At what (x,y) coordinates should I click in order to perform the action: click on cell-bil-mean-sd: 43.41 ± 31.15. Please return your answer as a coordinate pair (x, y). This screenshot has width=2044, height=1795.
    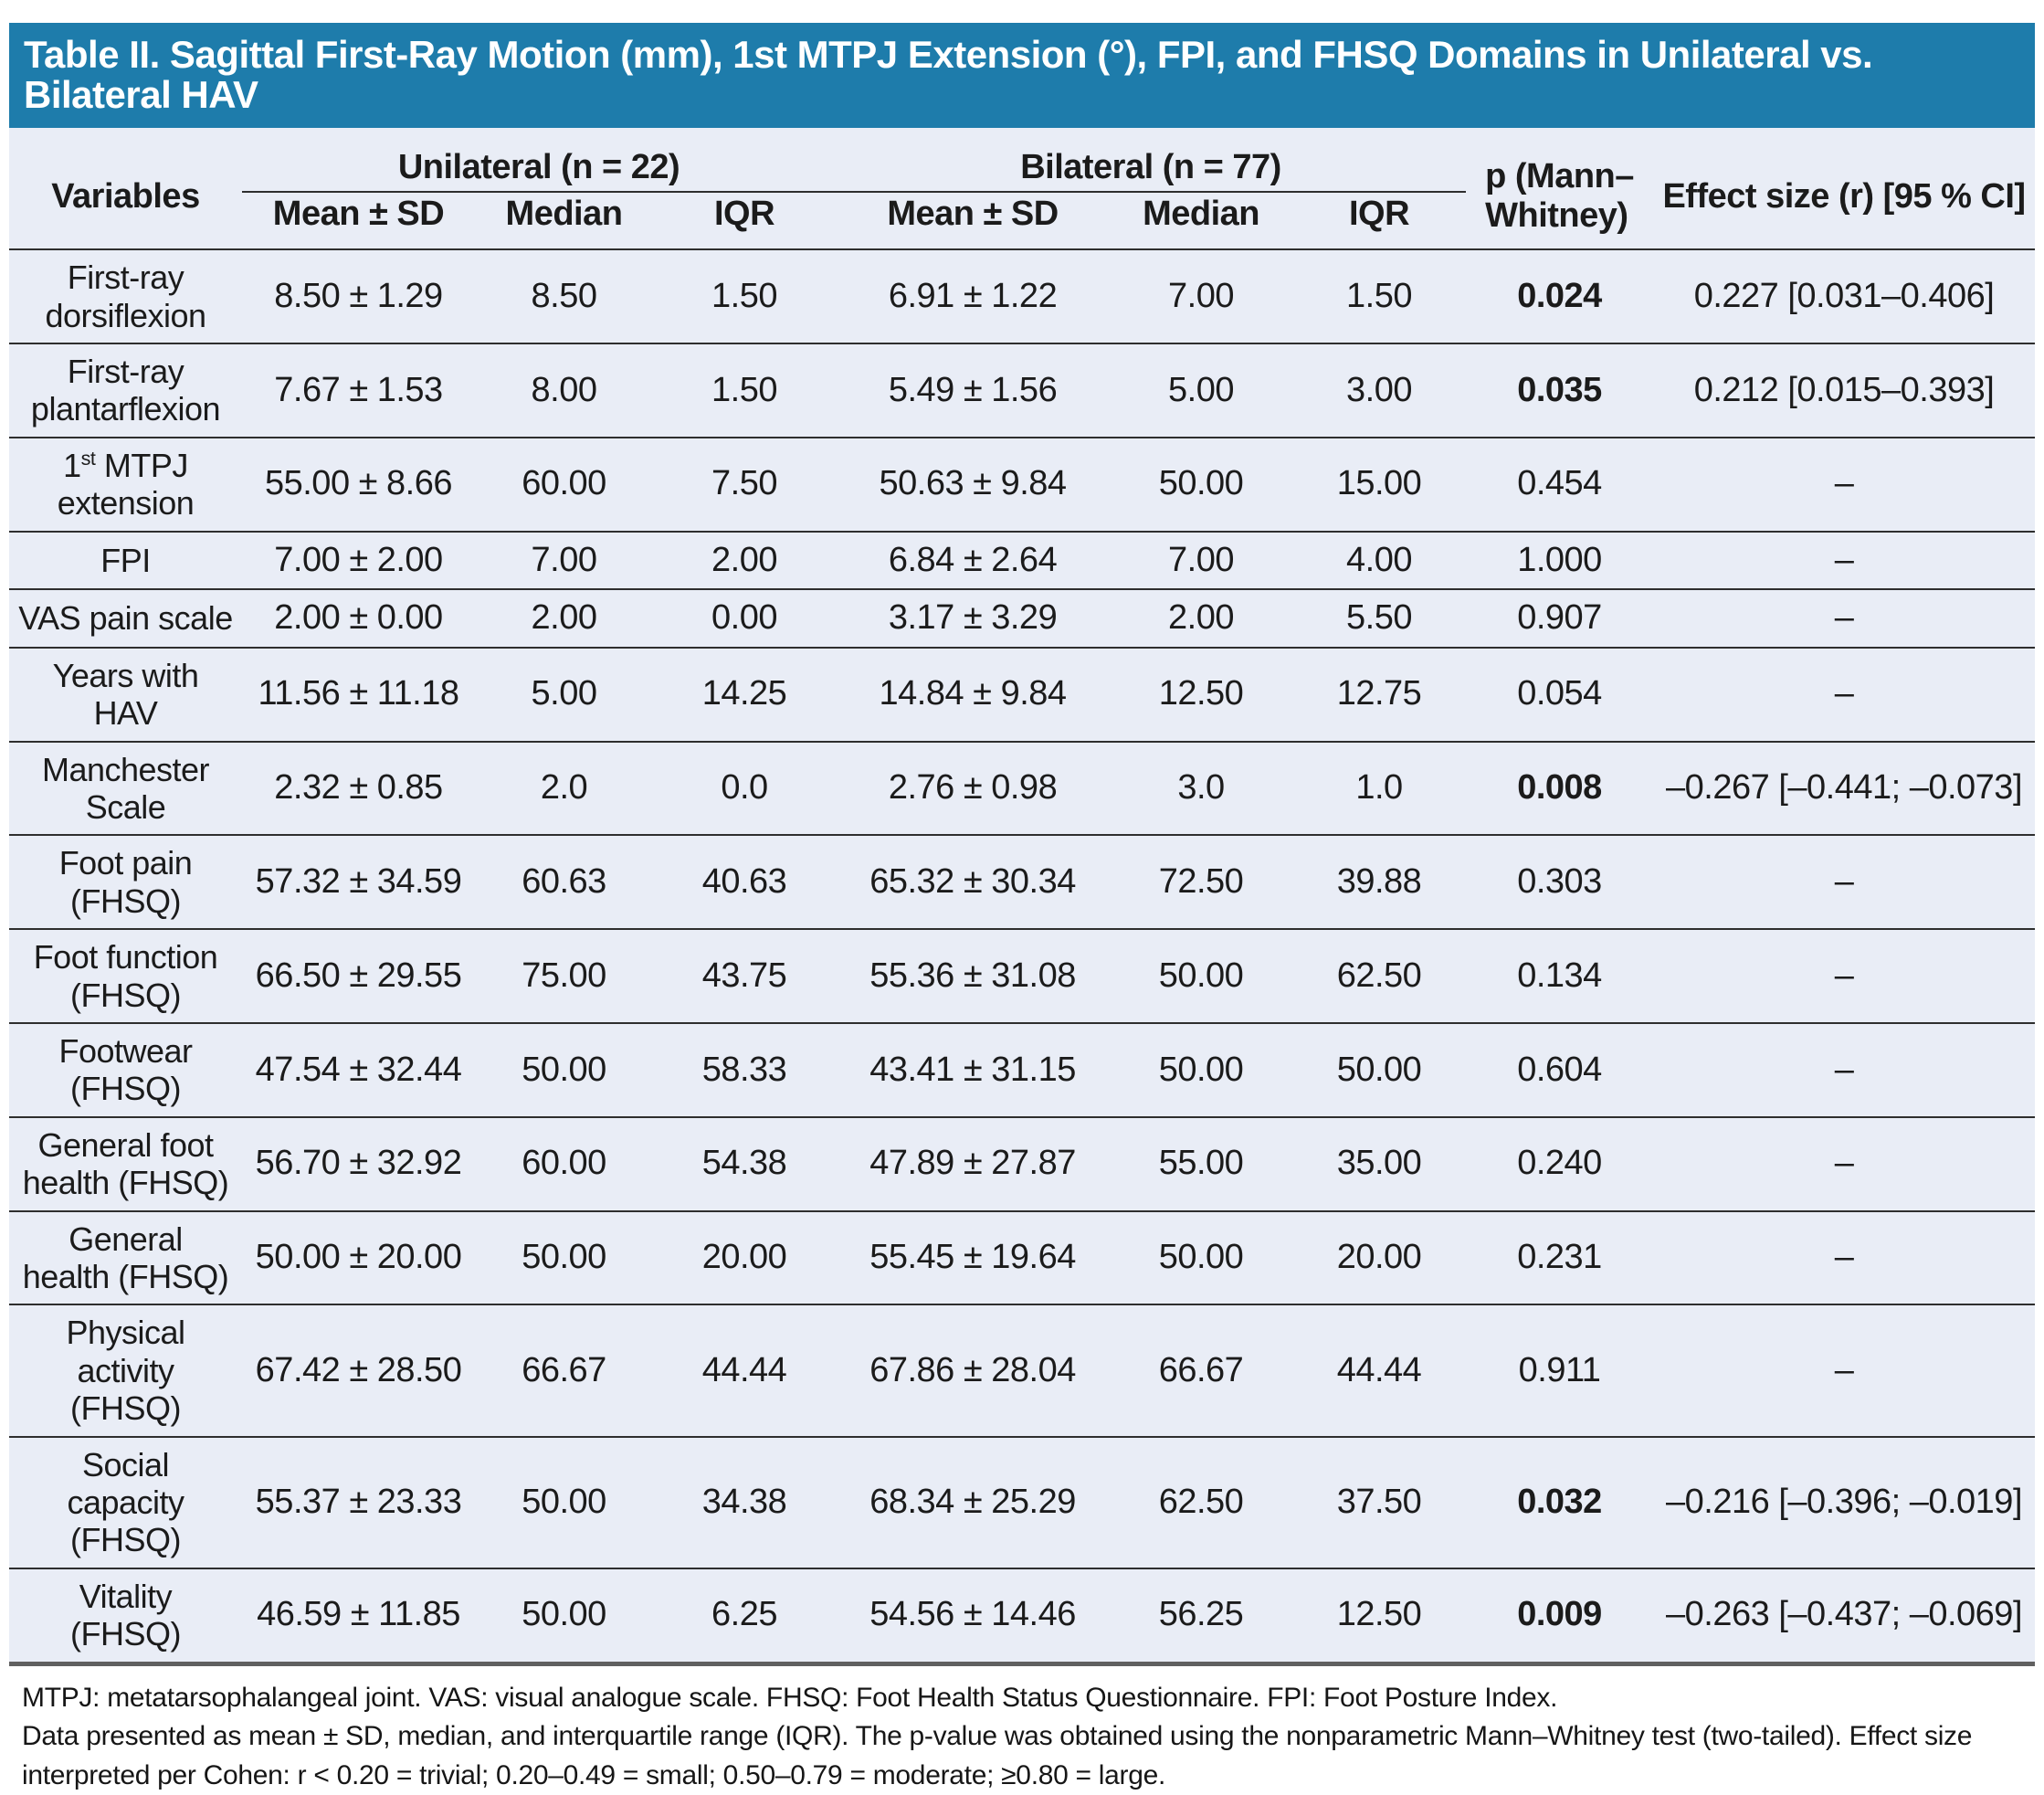
    Looking at the image, I should click on (973, 1070).